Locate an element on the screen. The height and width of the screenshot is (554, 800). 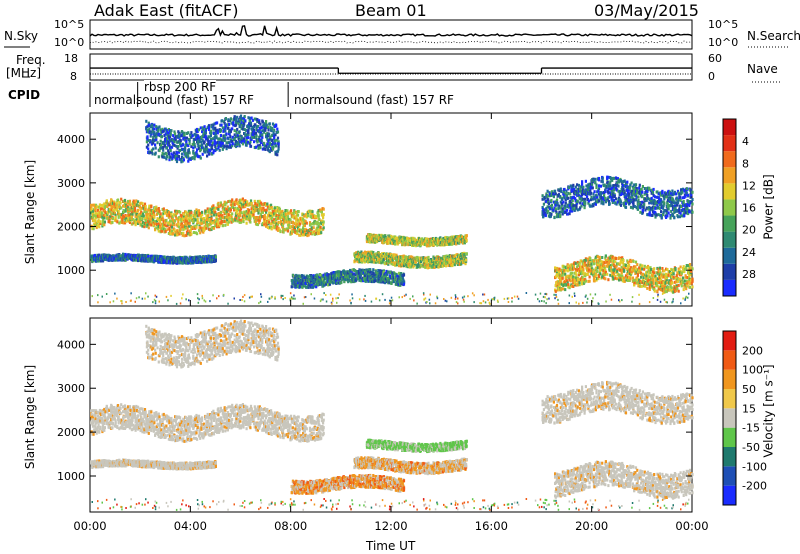
freq-panel-frame is located at coordinates (391, 67).